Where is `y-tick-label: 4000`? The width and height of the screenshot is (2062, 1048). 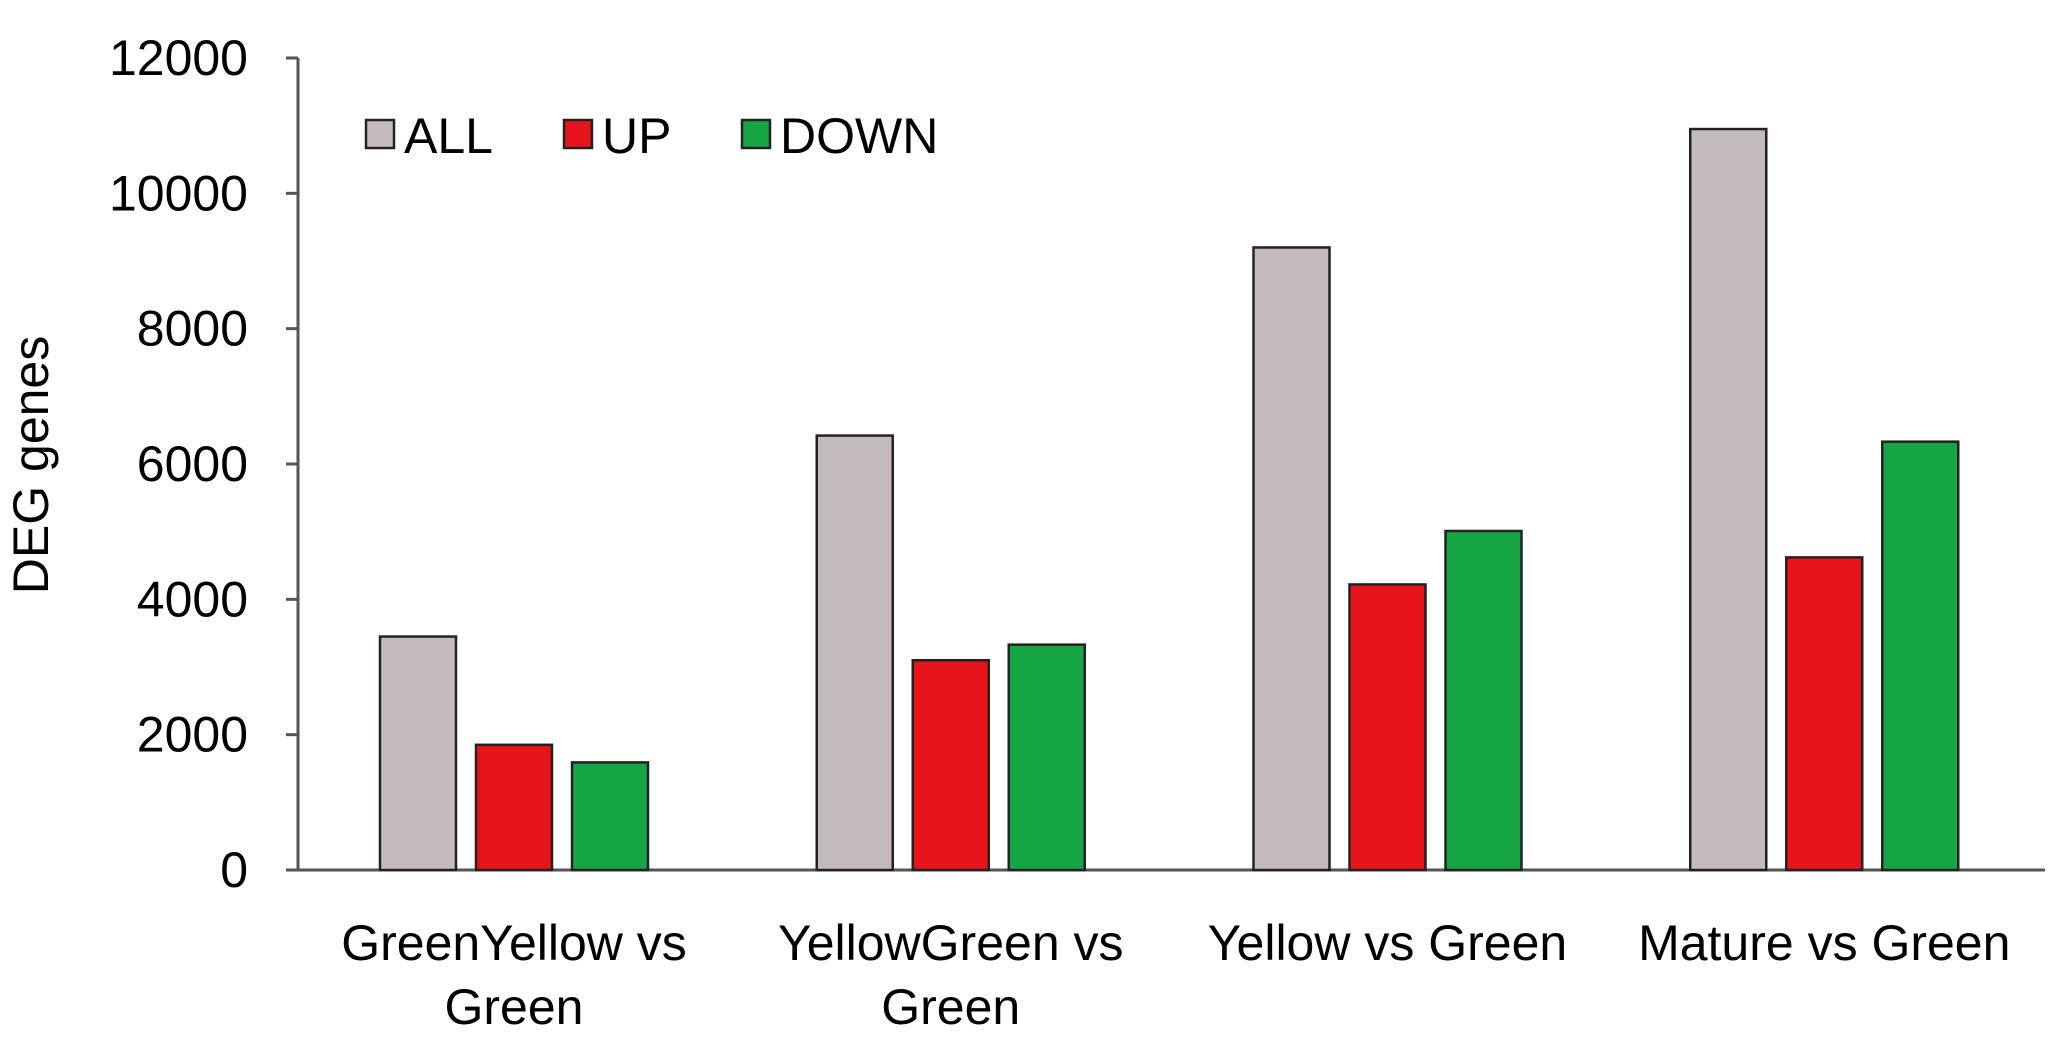
y-tick-label: 4000 is located at coordinates (192, 599).